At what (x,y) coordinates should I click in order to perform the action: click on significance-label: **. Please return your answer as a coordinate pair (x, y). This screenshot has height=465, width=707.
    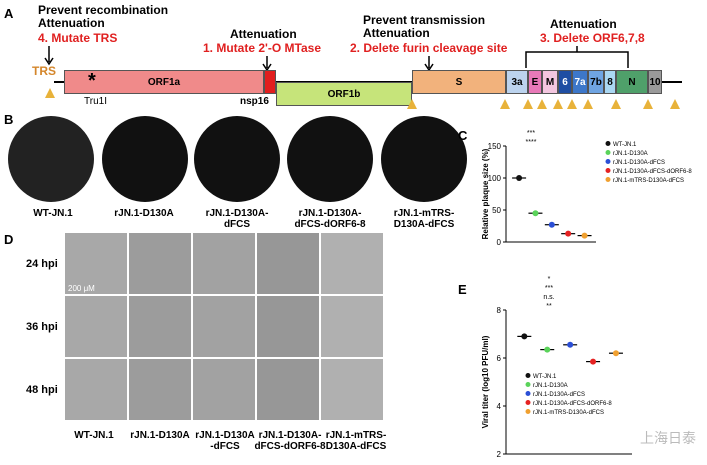
    Looking at the image, I should click on (549, 306).